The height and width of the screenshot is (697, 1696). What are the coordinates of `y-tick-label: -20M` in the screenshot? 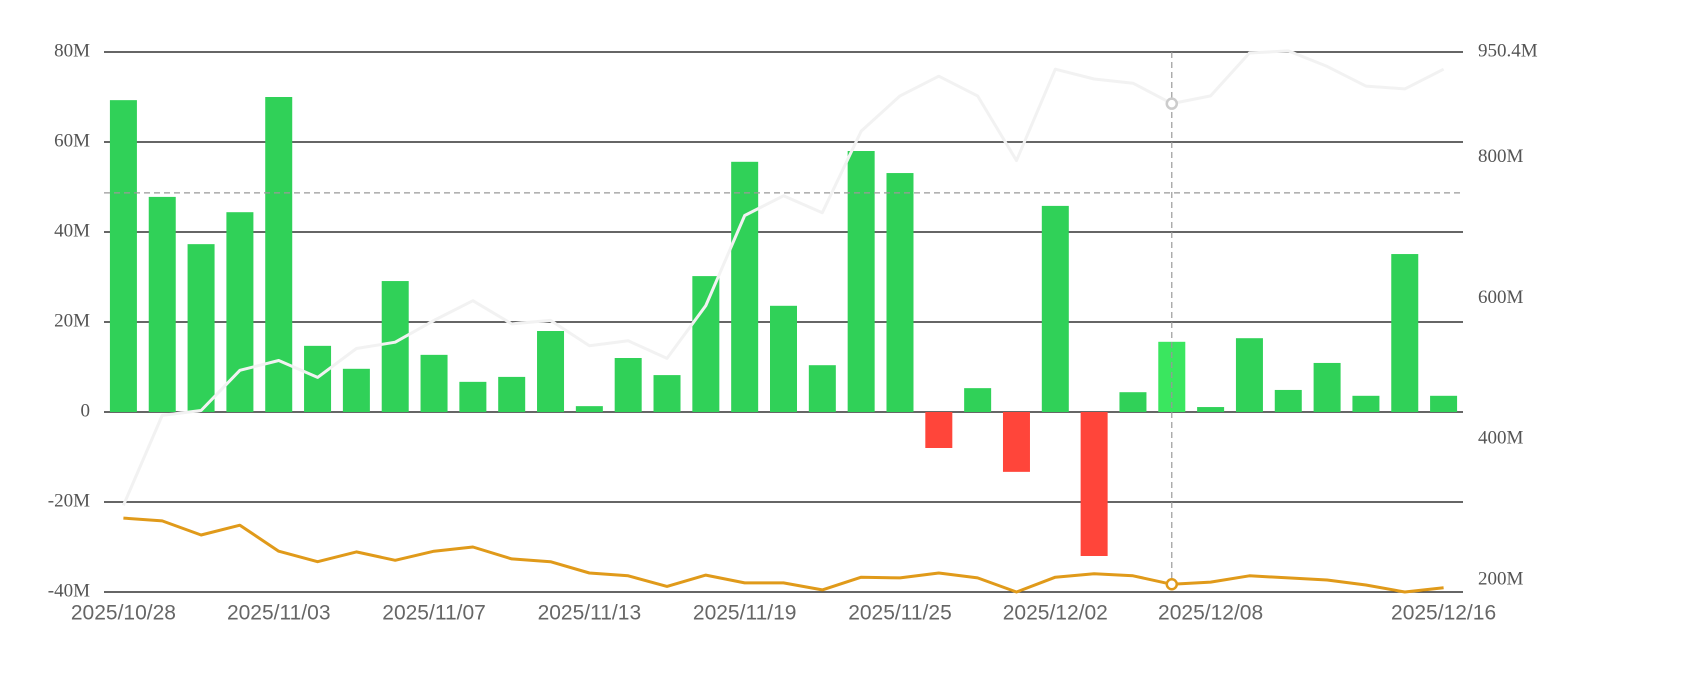 It's located at (69, 500).